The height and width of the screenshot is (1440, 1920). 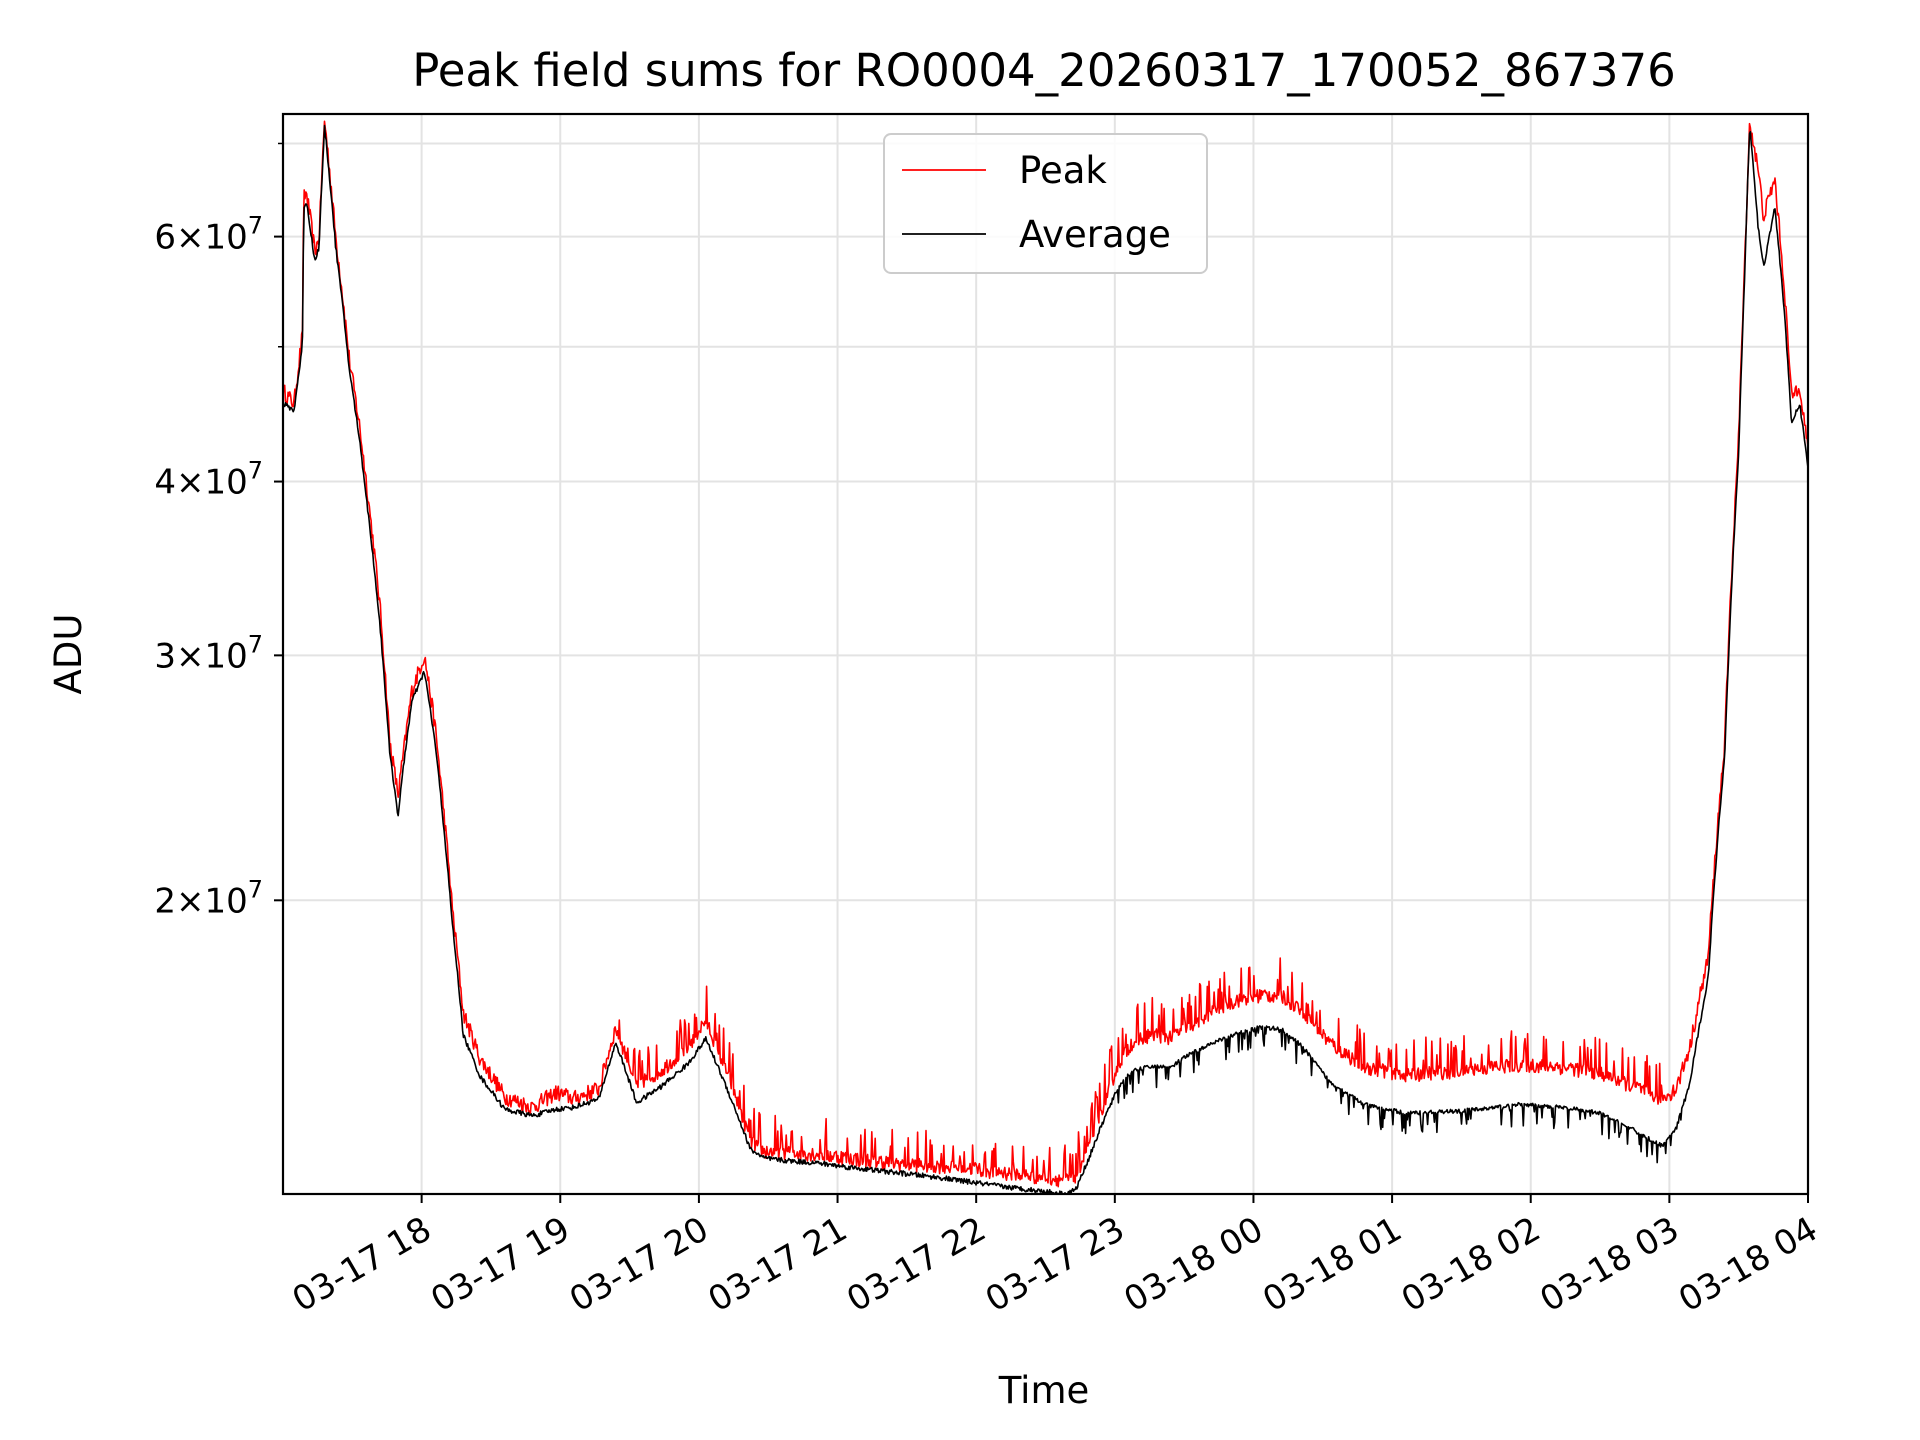 What do you see at coordinates (165, 901) in the screenshot?
I see `y-tick-mantissa: 2` at bounding box center [165, 901].